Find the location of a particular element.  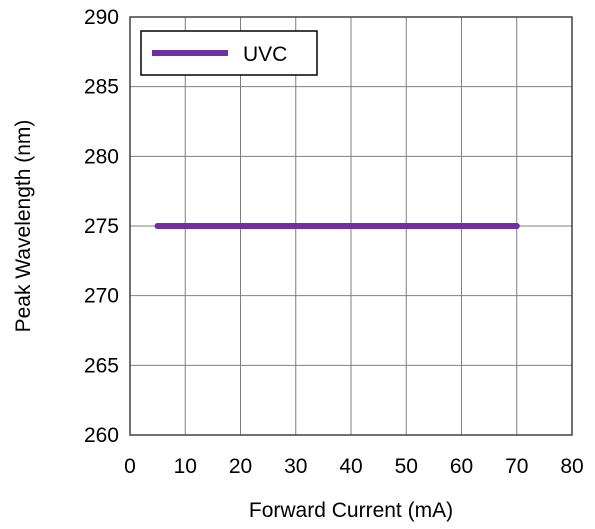

y-tick-label: 275 is located at coordinates (101, 226).